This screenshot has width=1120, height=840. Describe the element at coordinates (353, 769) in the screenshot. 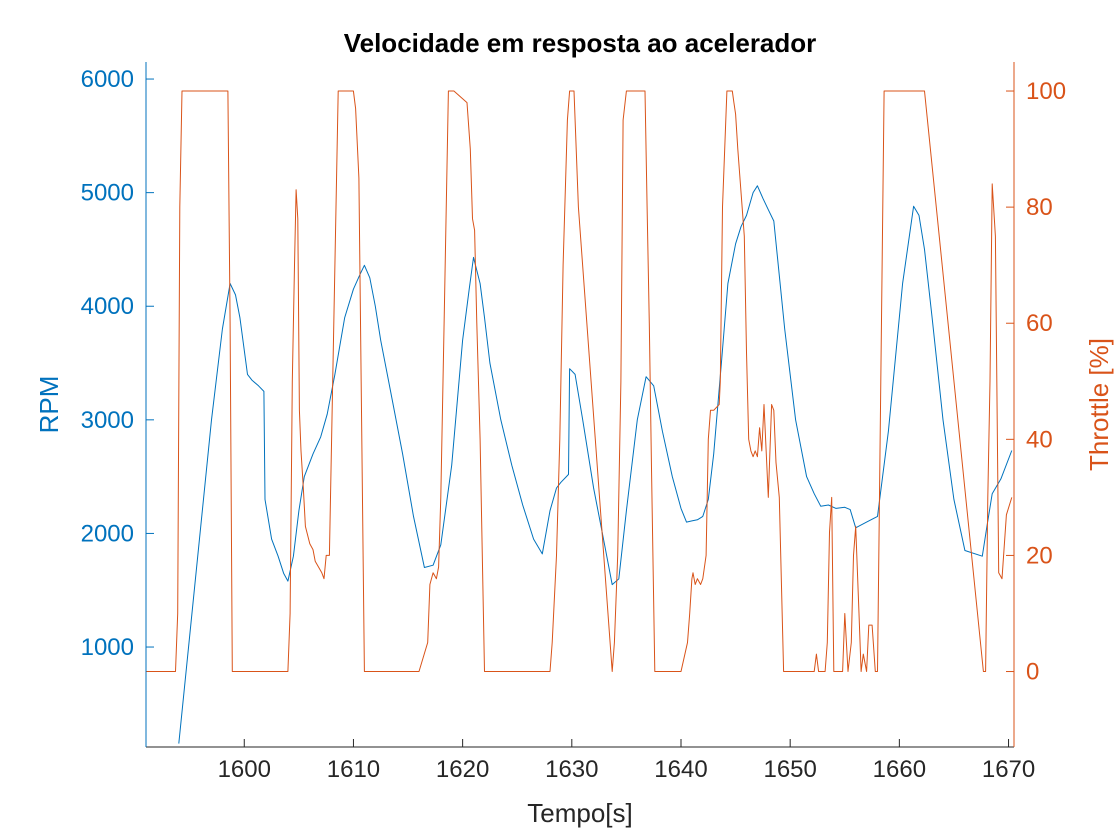

I see `x-tick-label: 1610` at that location.